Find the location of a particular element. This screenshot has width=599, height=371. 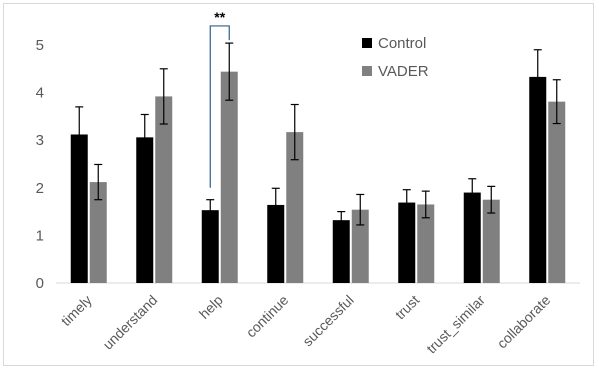

bar-control-continue is located at coordinates (276, 243).